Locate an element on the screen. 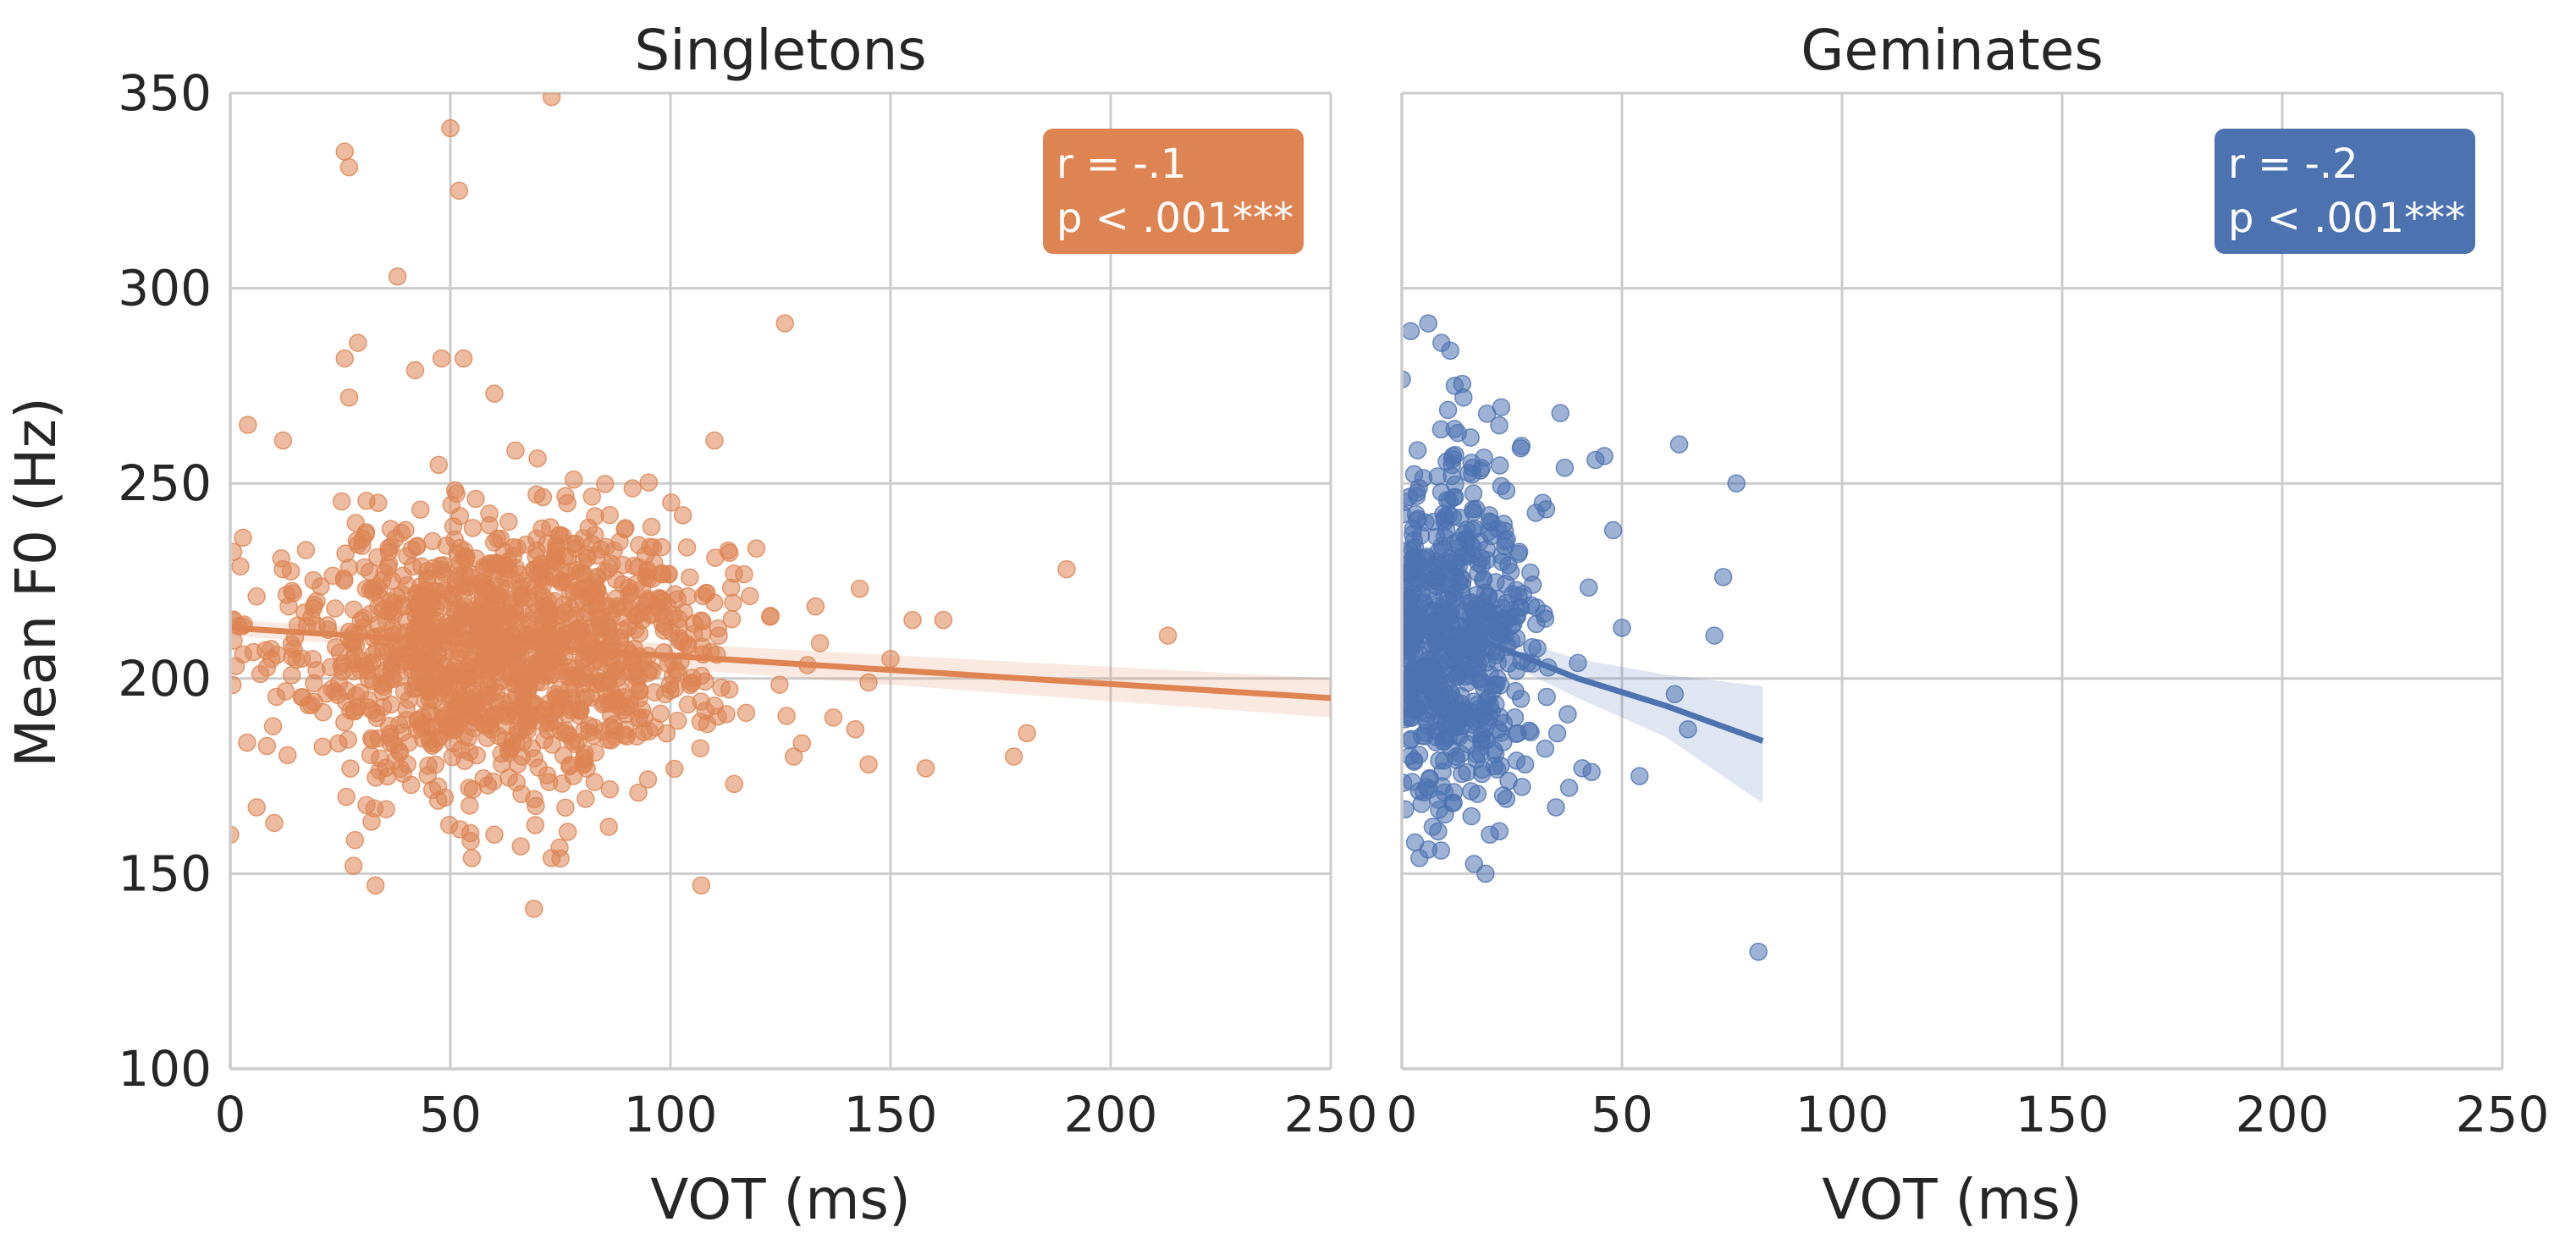 The width and height of the screenshot is (2576, 1255). y-tick-label: 350 is located at coordinates (165, 93).